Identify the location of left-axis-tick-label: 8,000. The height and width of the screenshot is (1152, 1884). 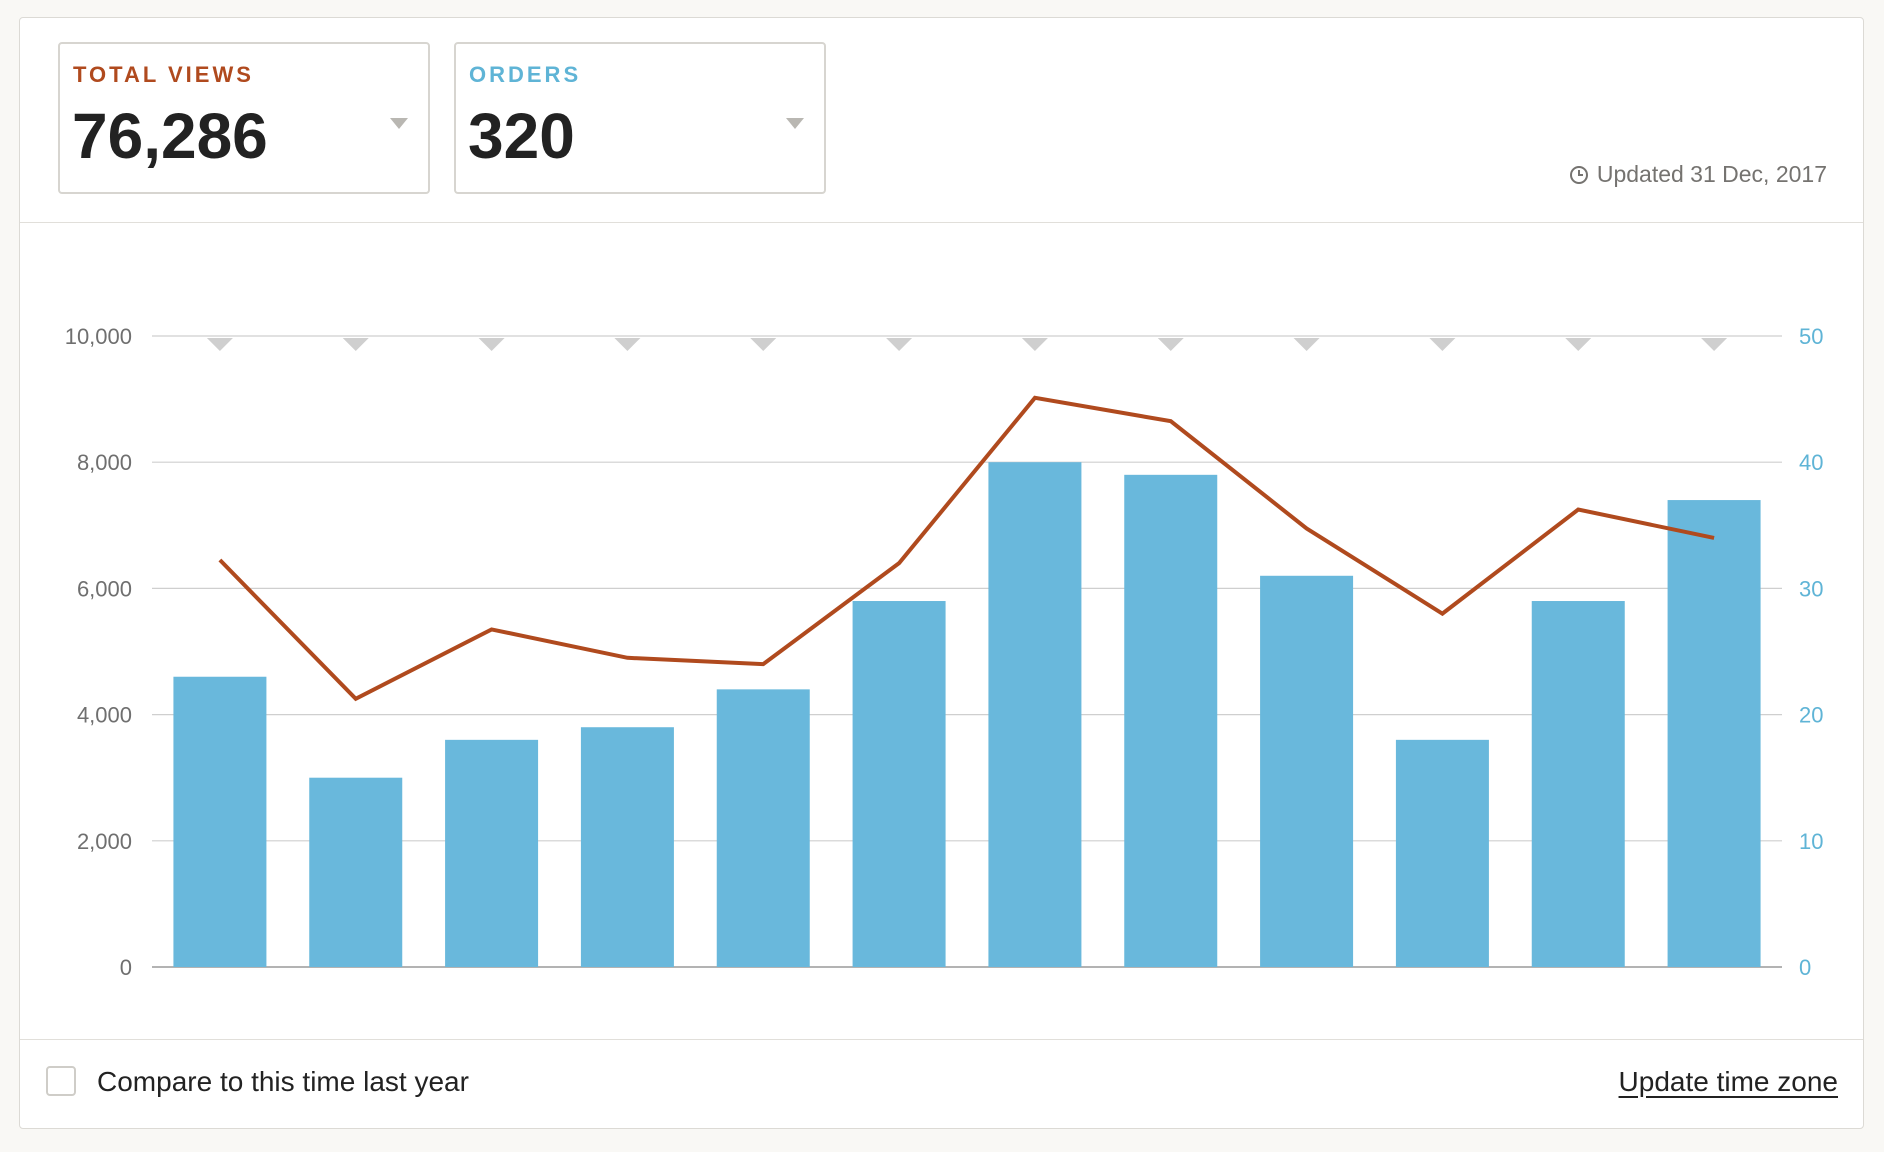
(104, 462).